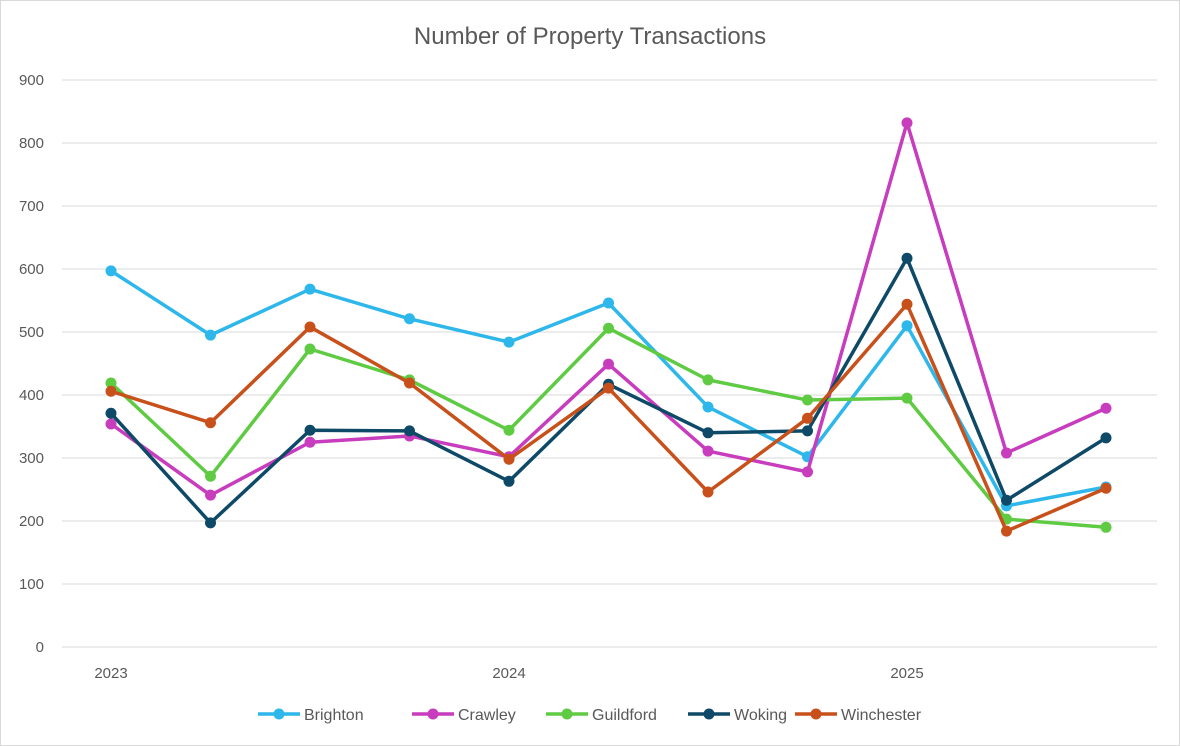 The width and height of the screenshot is (1180, 746). Describe the element at coordinates (31, 80) in the screenshot. I see `y-tick-label: 900` at that location.